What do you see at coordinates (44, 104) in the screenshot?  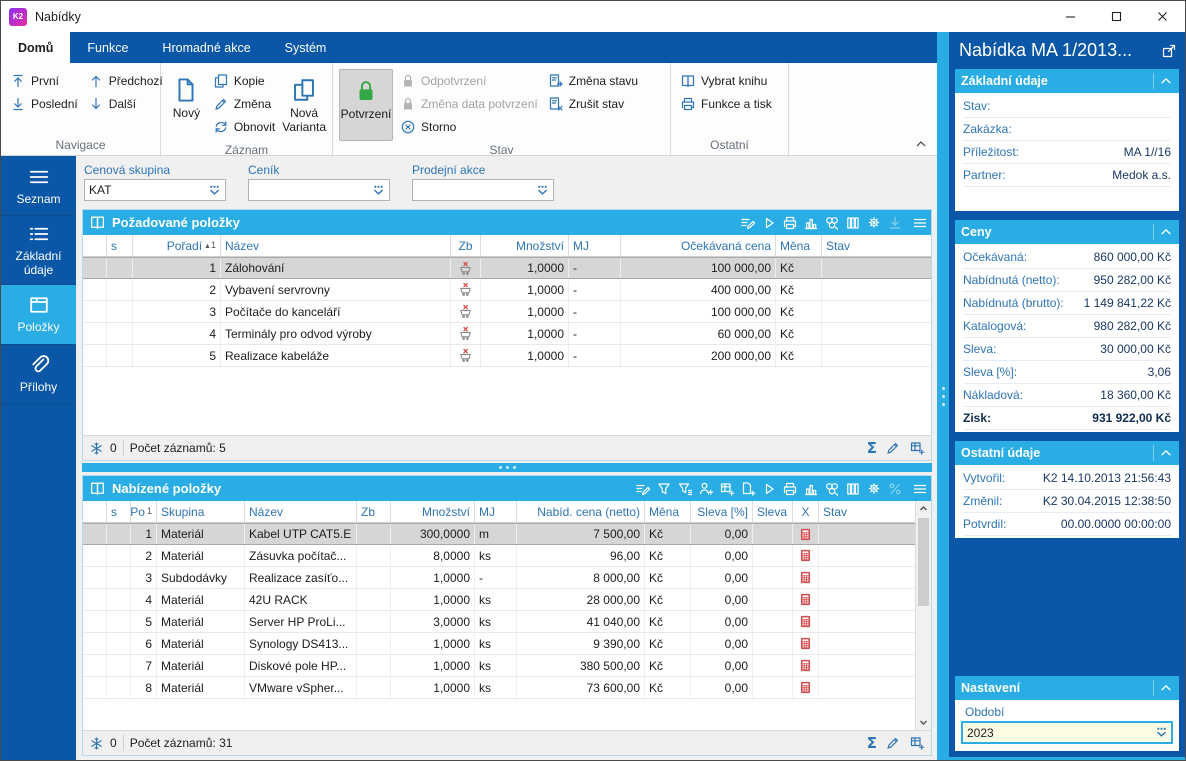 I see `last-button: Poslední` at bounding box center [44, 104].